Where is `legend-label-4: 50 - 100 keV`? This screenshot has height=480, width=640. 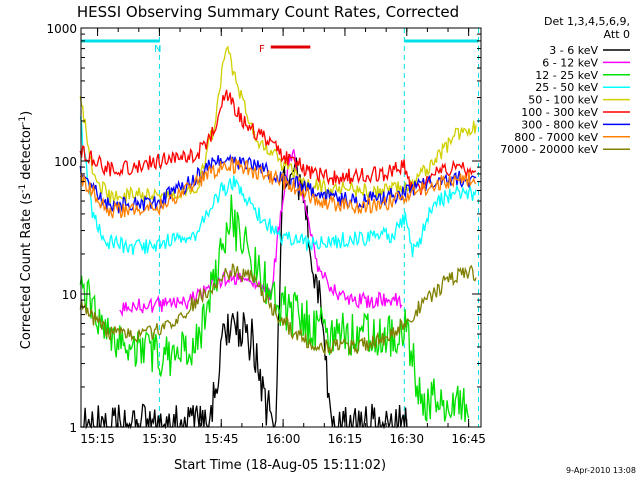
legend-label-4: 50 - 100 keV is located at coordinates (563, 100).